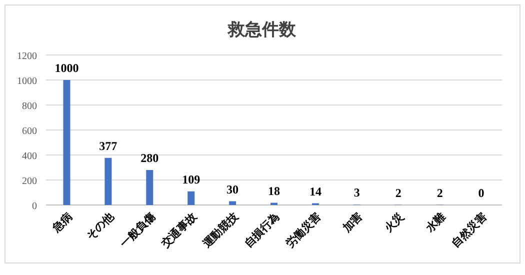 The image size is (525, 275). I want to click on x-tick-label: その他, so click(101, 225).